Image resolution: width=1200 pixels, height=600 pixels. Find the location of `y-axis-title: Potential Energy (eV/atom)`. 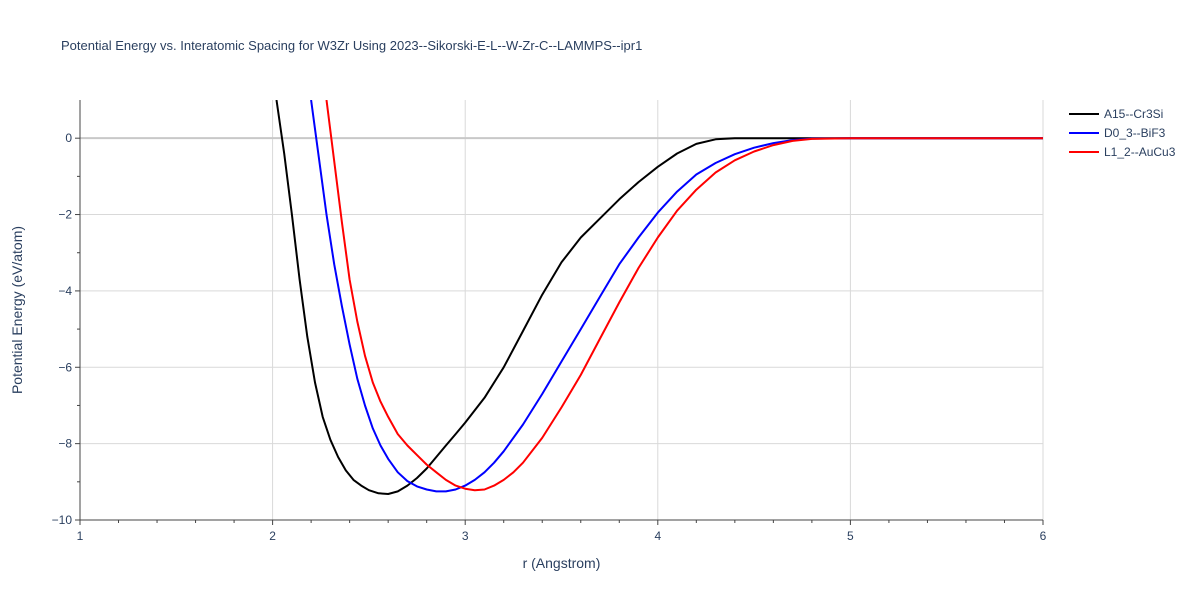

y-axis-title: Potential Energy (eV/atom) is located at coordinates (17, 310).